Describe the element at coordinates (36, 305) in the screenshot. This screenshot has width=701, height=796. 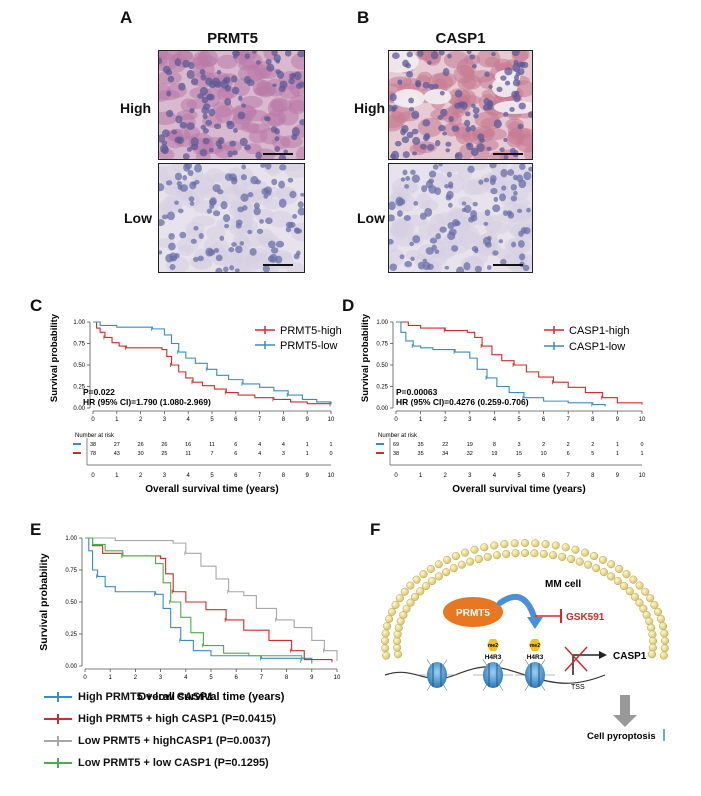
I see `panel-label-c: C` at that location.